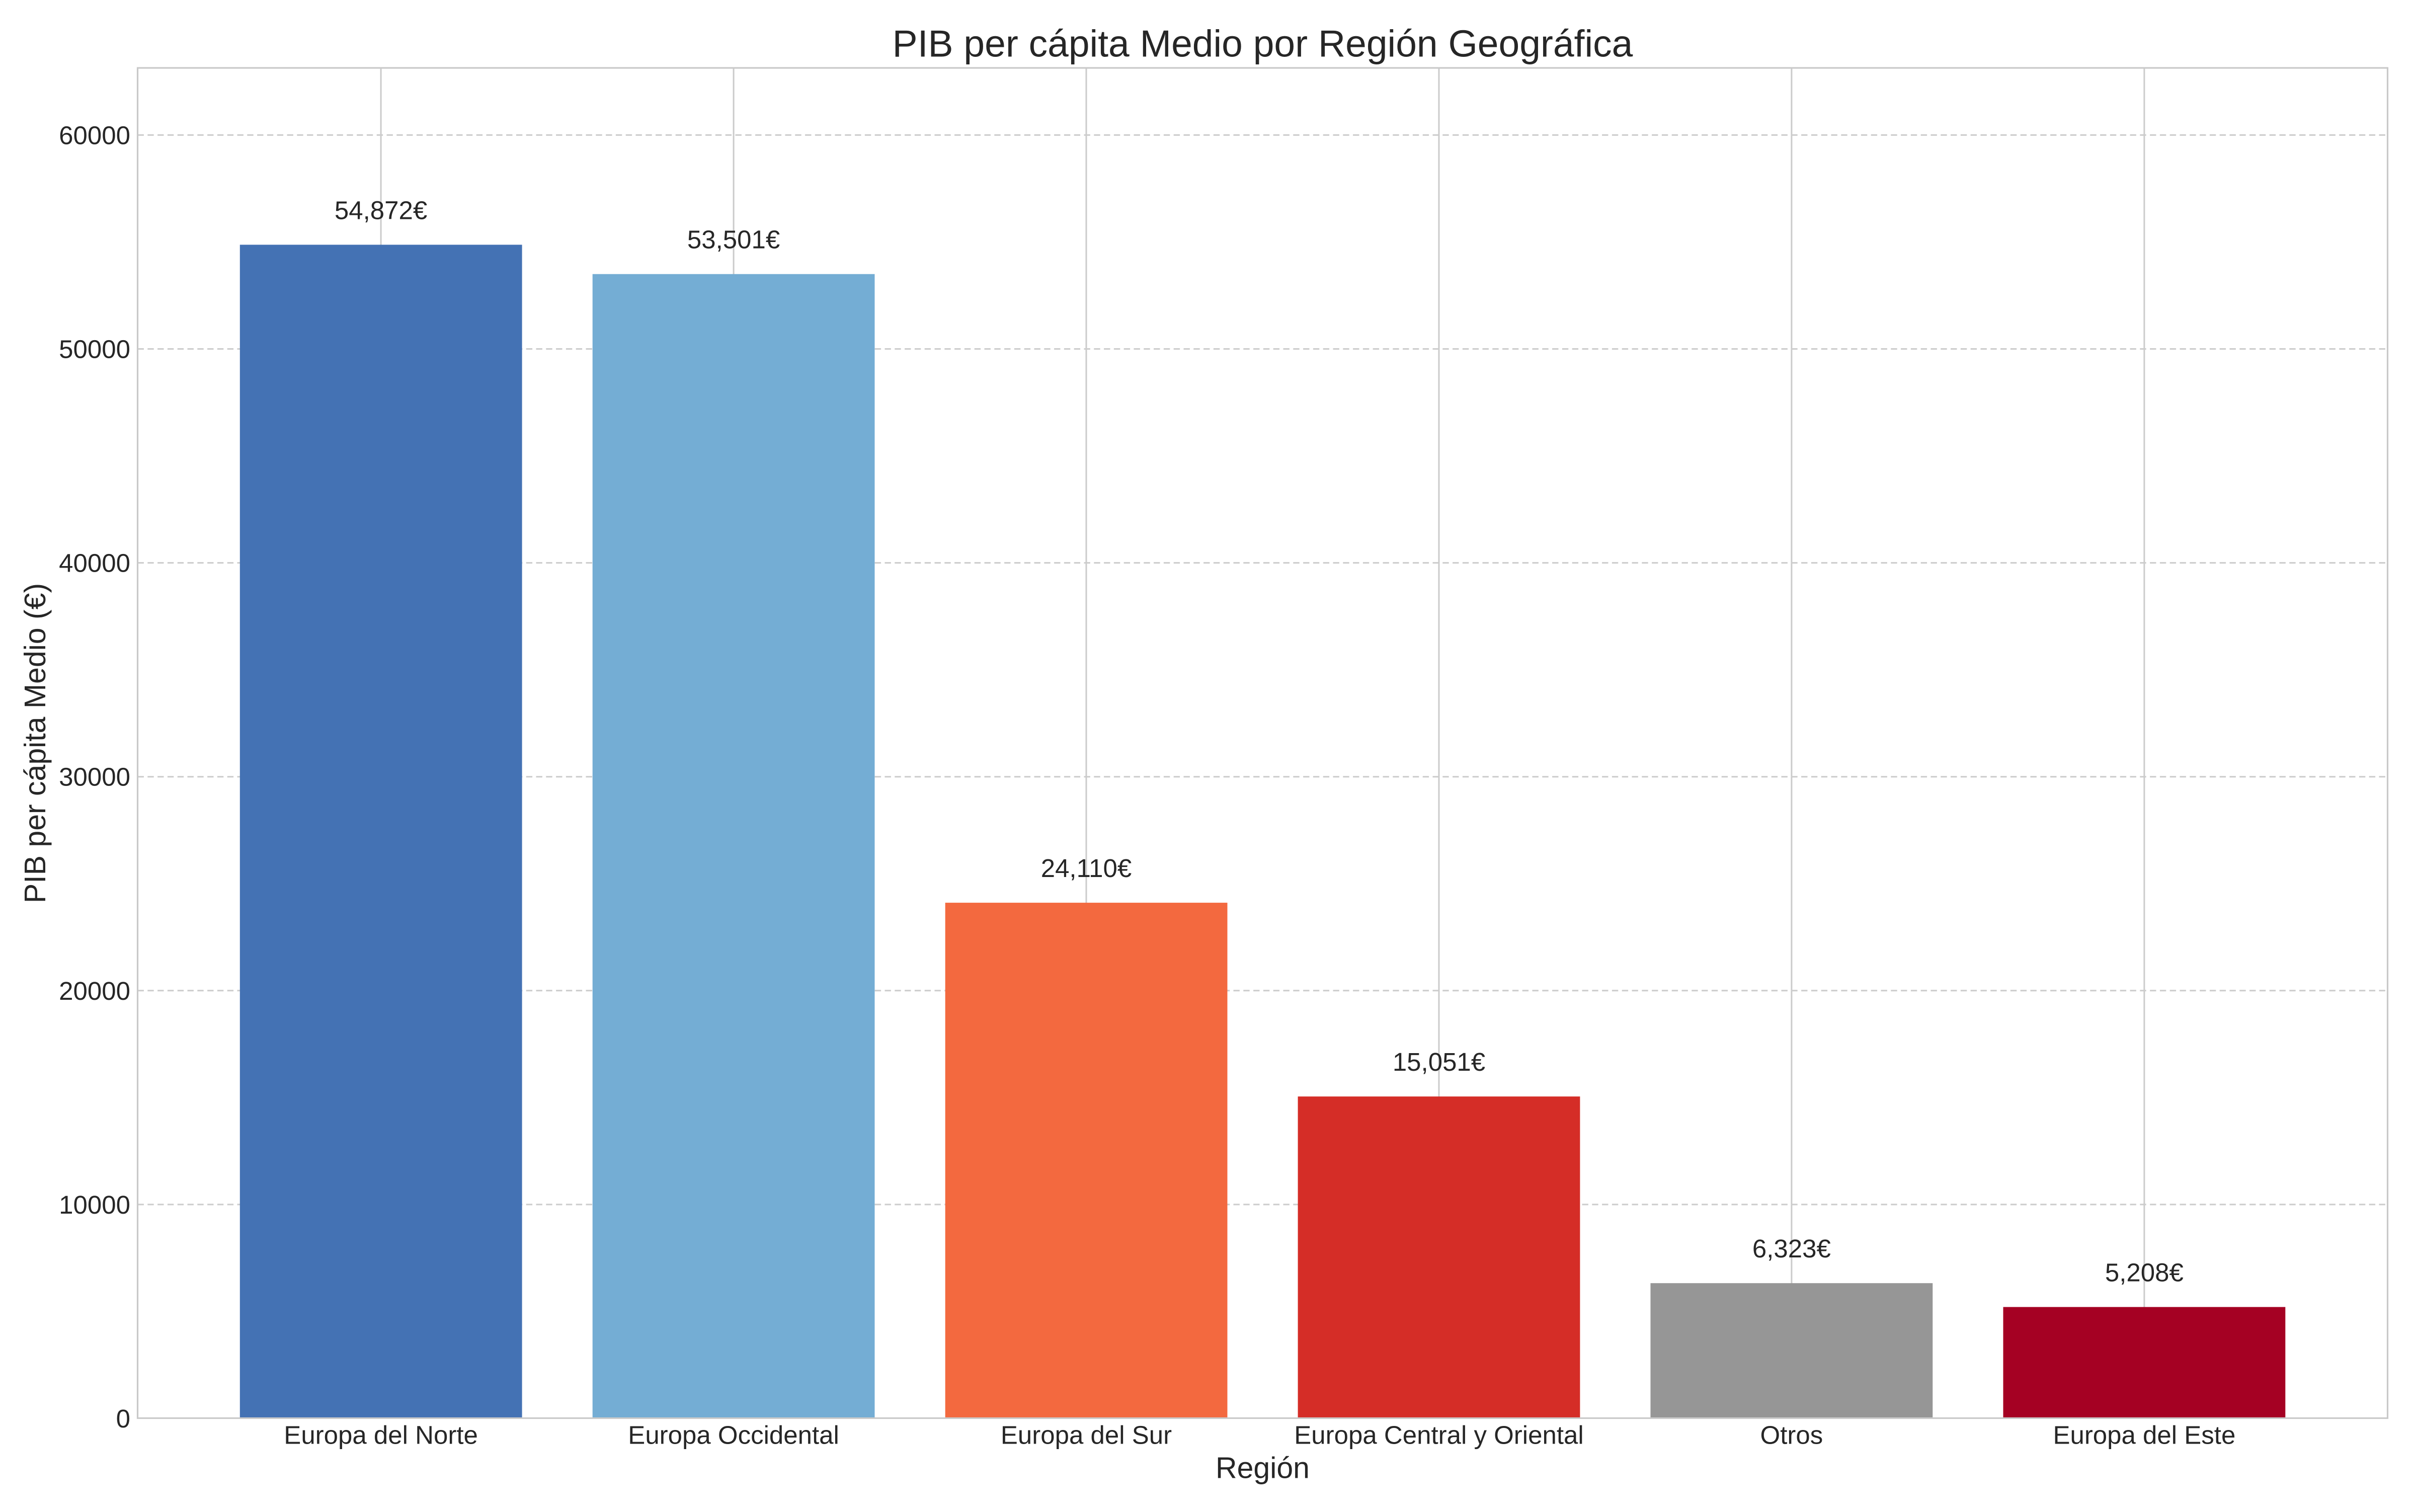 The height and width of the screenshot is (1512, 2415). Describe the element at coordinates (1792, 1435) in the screenshot. I see `svg-text: Otros` at that location.